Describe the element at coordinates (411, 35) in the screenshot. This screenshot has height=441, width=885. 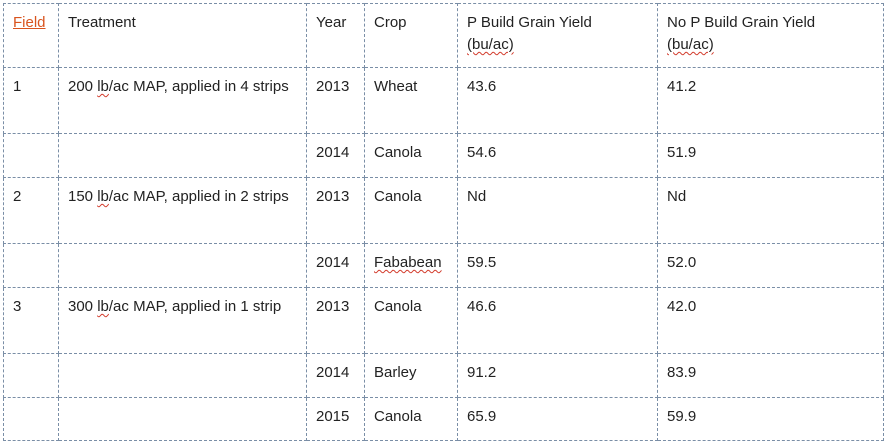
I see `header-crop: Crop` at that location.